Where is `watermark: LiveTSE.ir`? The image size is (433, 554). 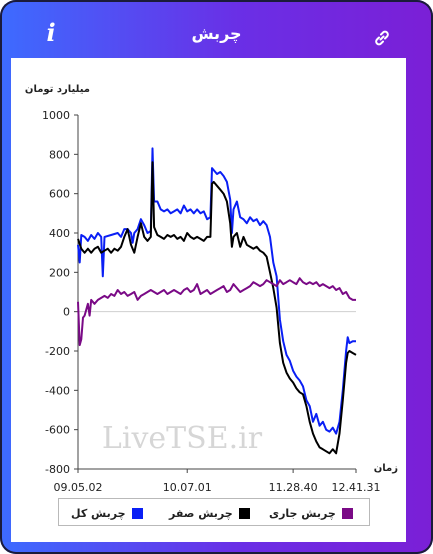 watermark: LiveTSE.ir is located at coordinates (182, 438).